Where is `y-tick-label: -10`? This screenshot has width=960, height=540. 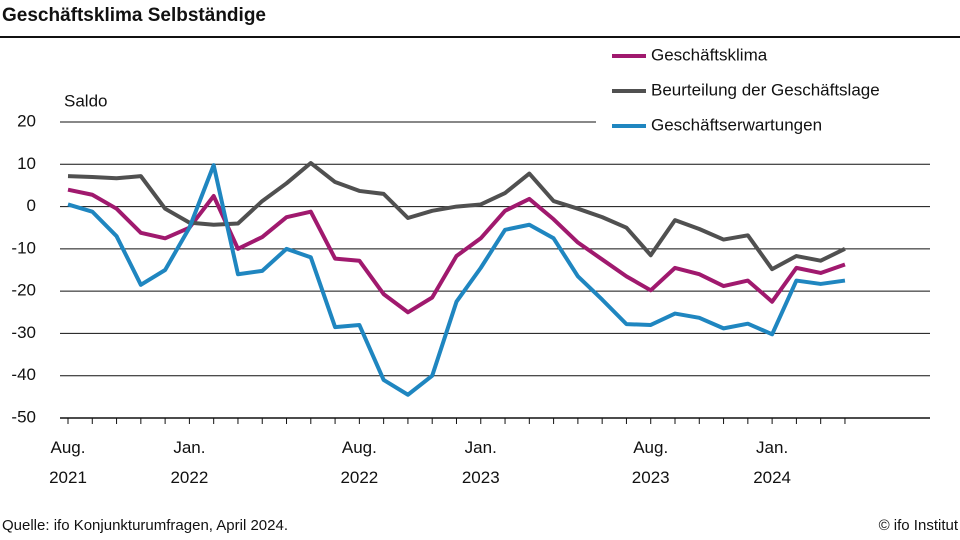 y-tick-label: -10 is located at coordinates (23, 247).